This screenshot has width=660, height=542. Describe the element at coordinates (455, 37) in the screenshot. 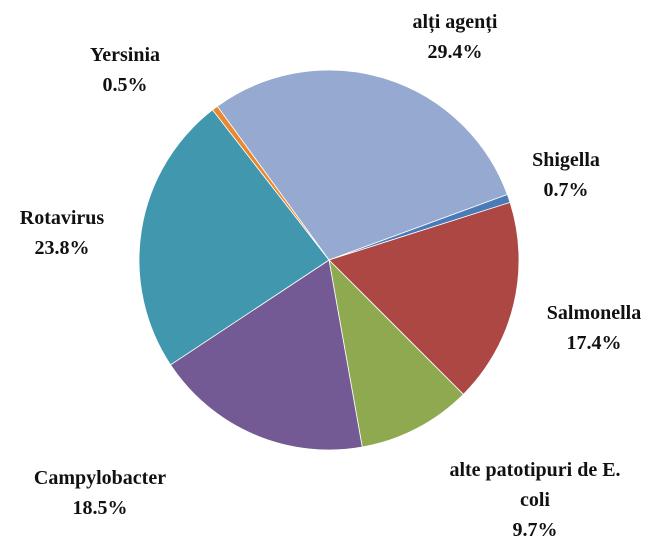

I see `slice-label: alți agenți 29.4%` at that location.